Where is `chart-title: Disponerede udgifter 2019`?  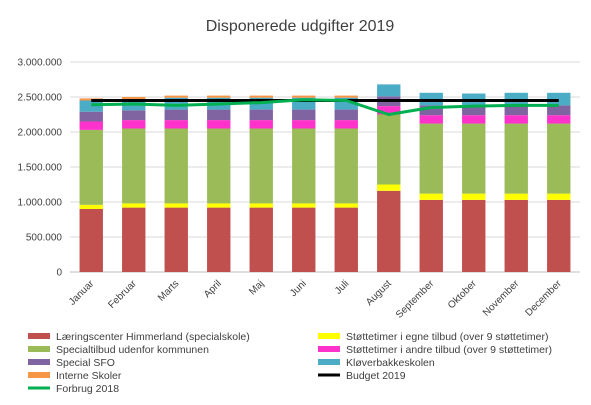 chart-title: Disponerede udgifter 2019 is located at coordinates (300, 26).